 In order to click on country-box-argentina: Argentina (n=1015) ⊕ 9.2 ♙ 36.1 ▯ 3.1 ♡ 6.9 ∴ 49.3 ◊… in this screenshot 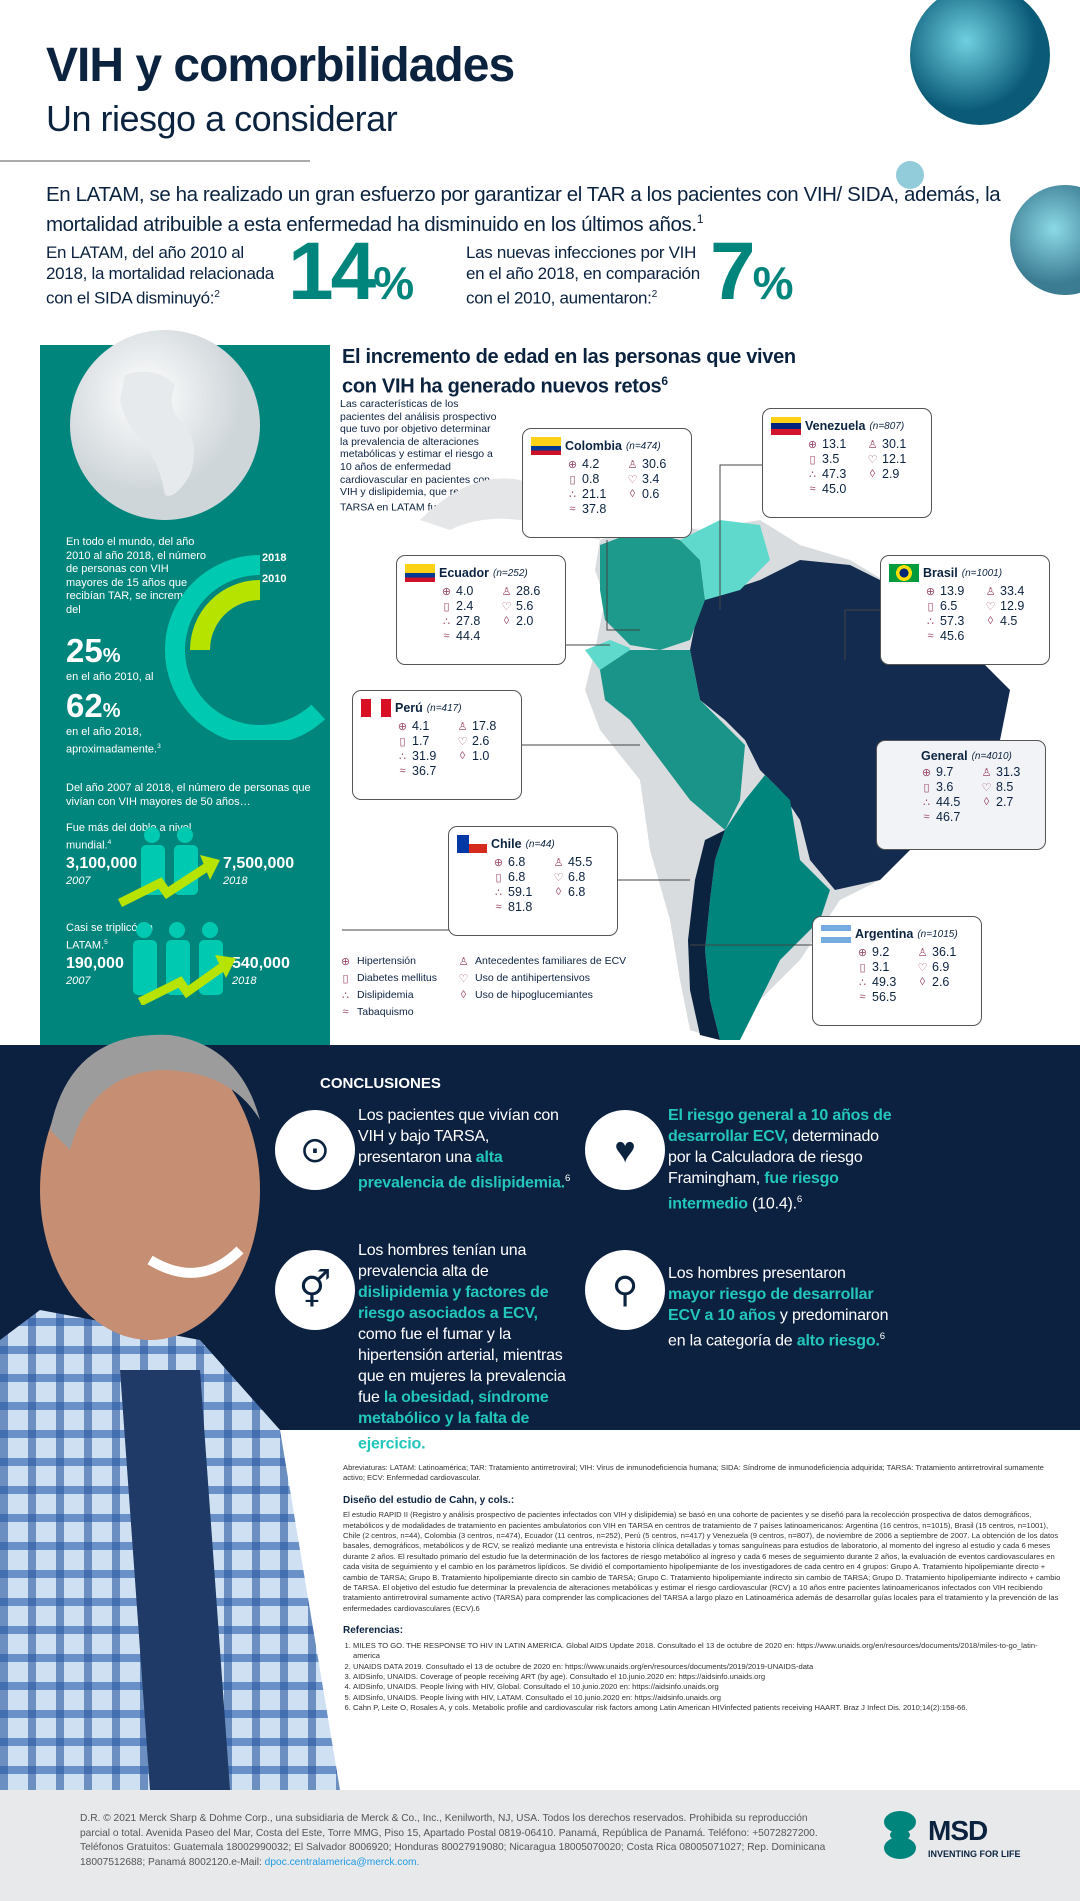, I will do `click(897, 971)`.